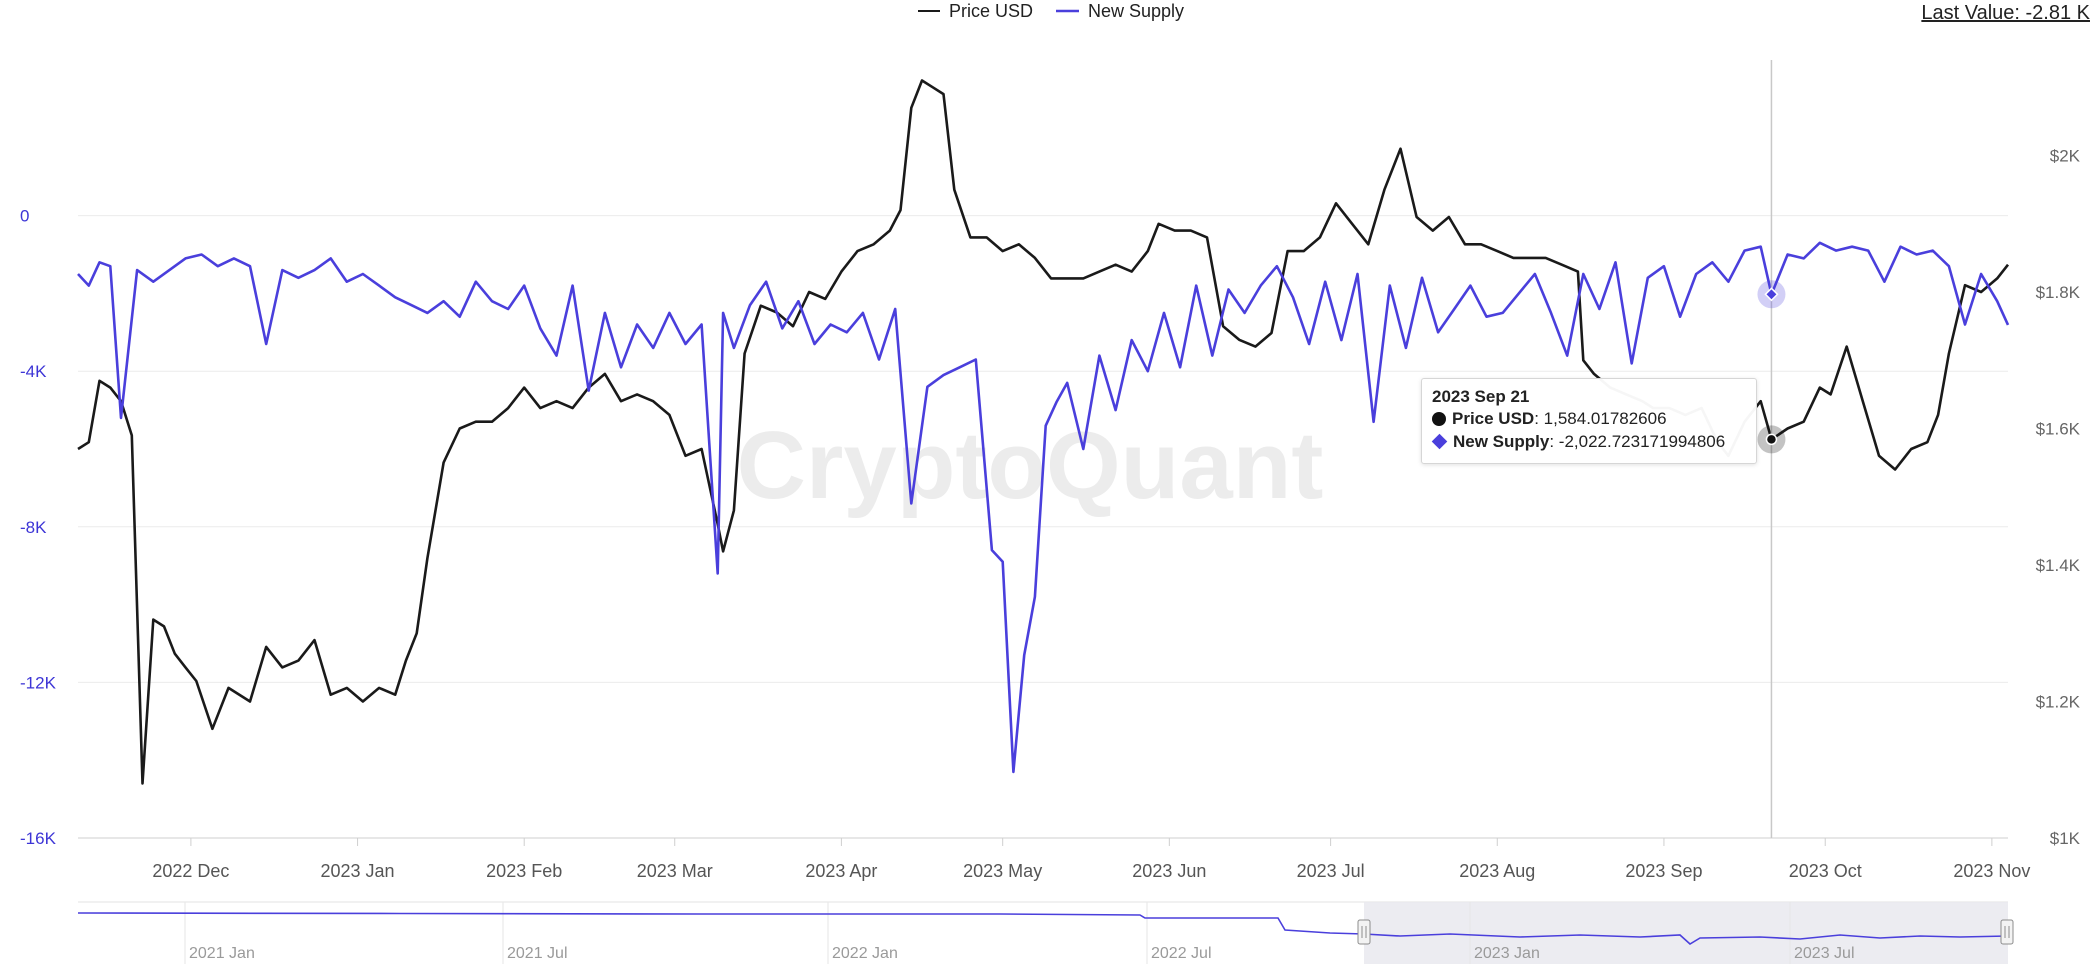  What do you see at coordinates (2005, 13) in the screenshot?
I see `last-value-label: Last Value: -2.81 K` at bounding box center [2005, 13].